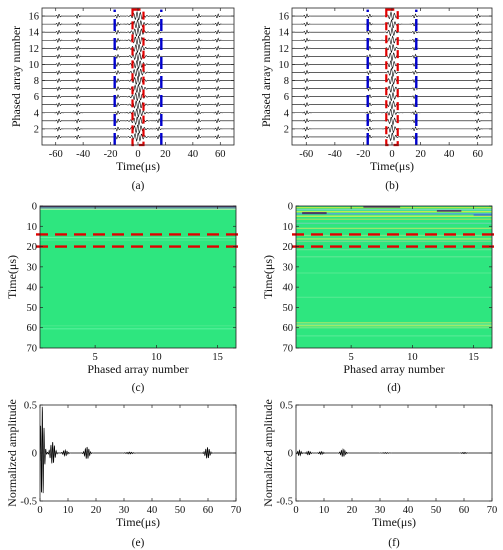 This screenshot has height=550, width=503. What do you see at coordinates (284, 17) in the screenshot?
I see `y-tick-label: 16` at bounding box center [284, 17].